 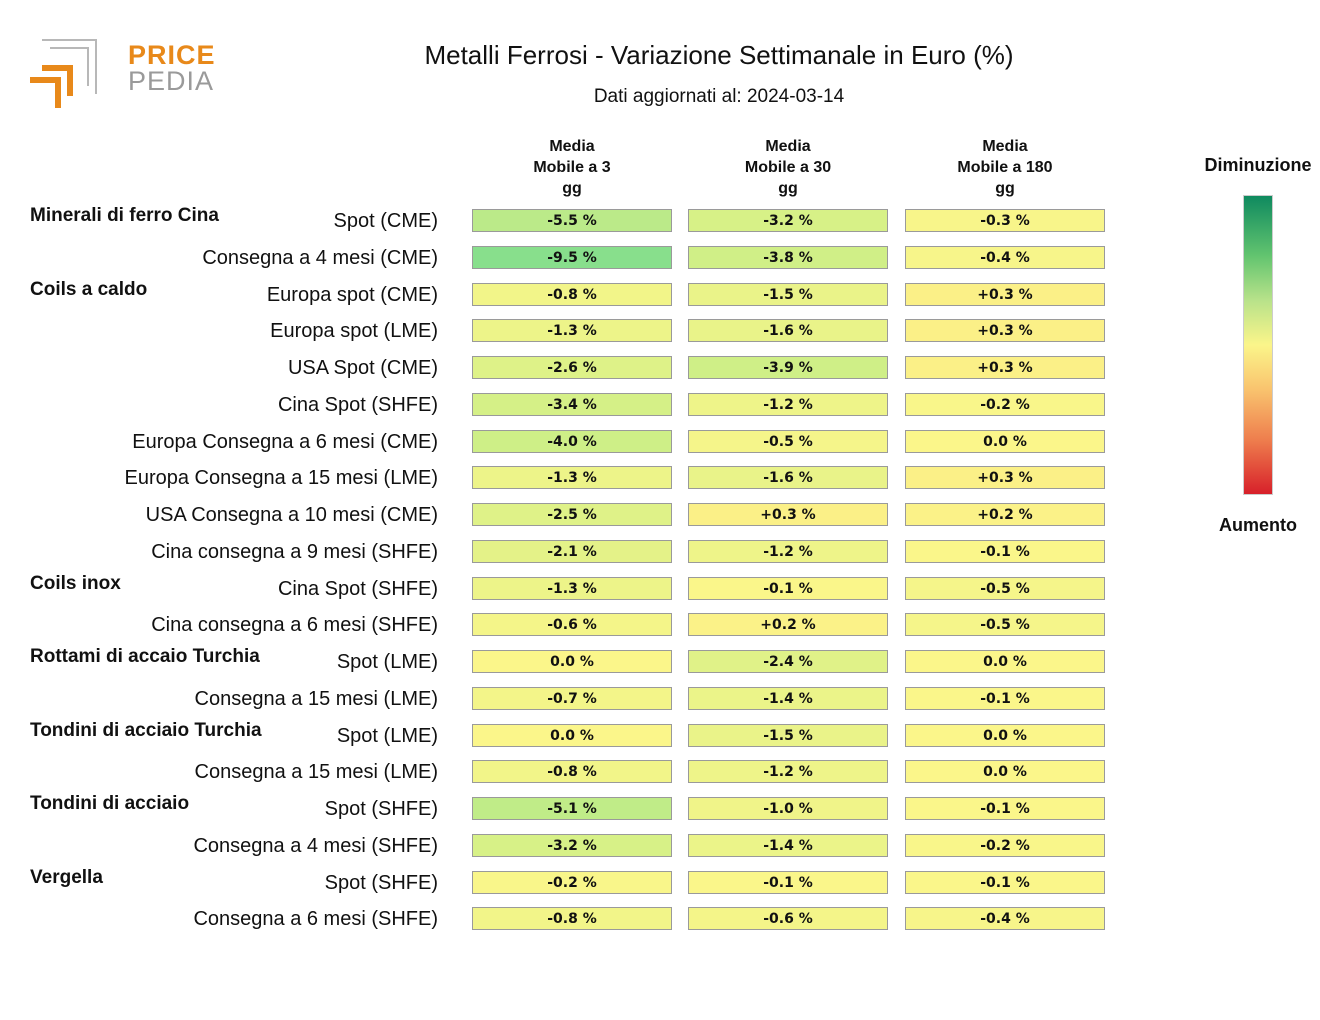 I want to click on column-header: Media Mobile a 180 gg, so click(x=1005, y=167).